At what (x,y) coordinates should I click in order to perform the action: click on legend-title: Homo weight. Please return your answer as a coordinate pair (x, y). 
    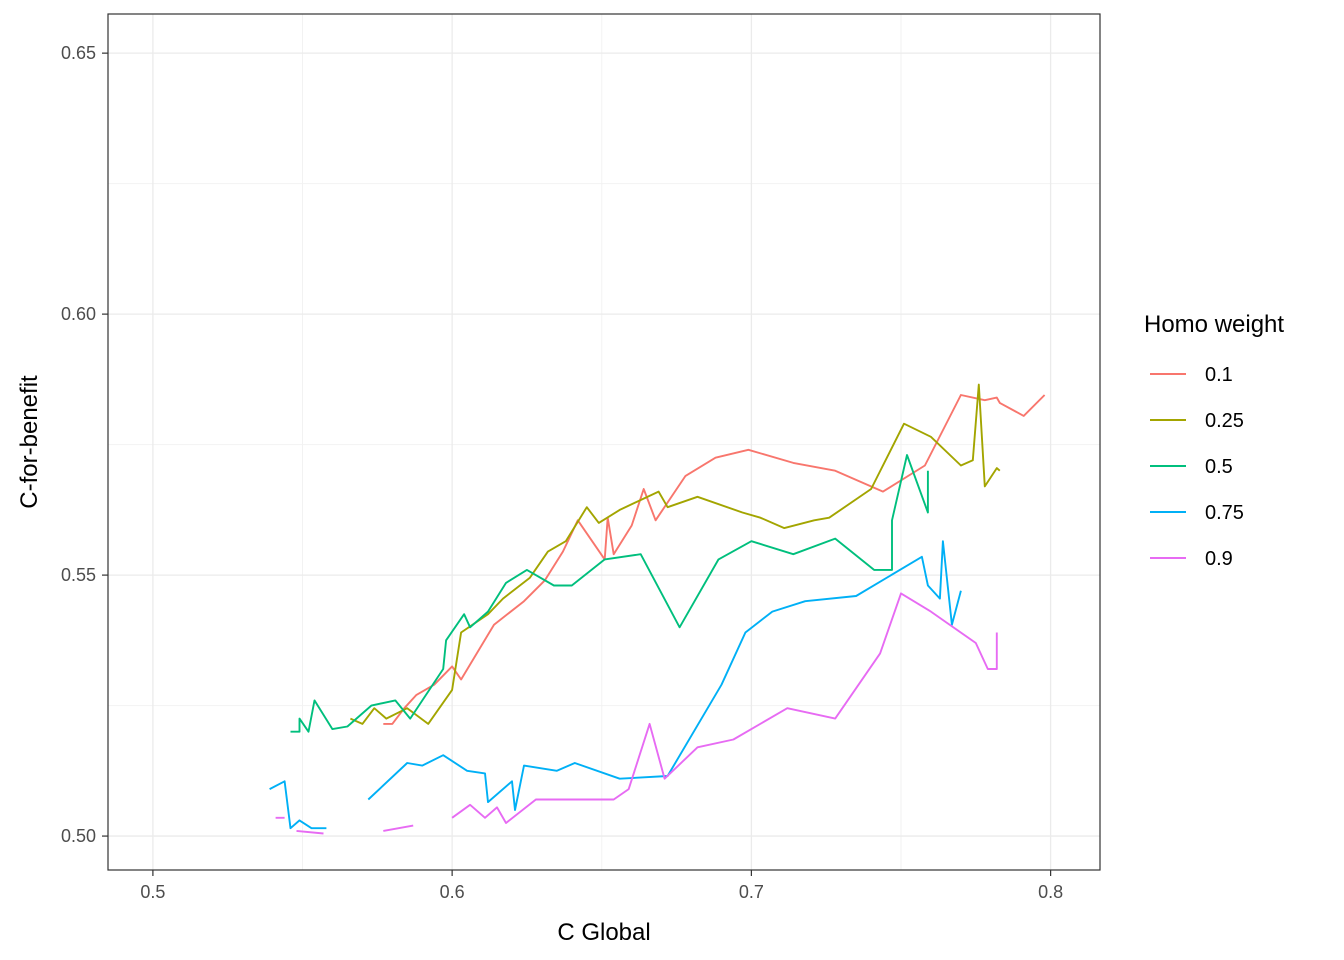
    Looking at the image, I should click on (1214, 324).